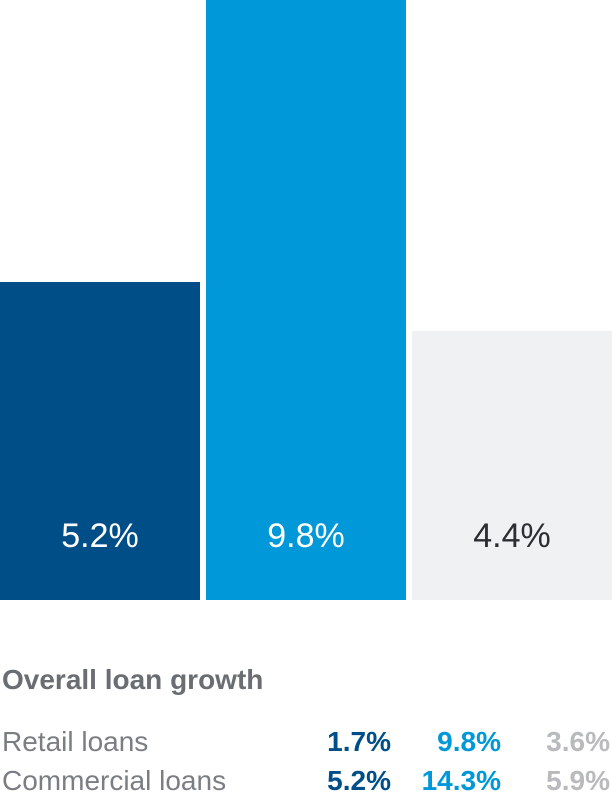 This screenshot has width=612, height=800. What do you see at coordinates (306, 536) in the screenshot?
I see `bar-value-label-2: 9.8%` at bounding box center [306, 536].